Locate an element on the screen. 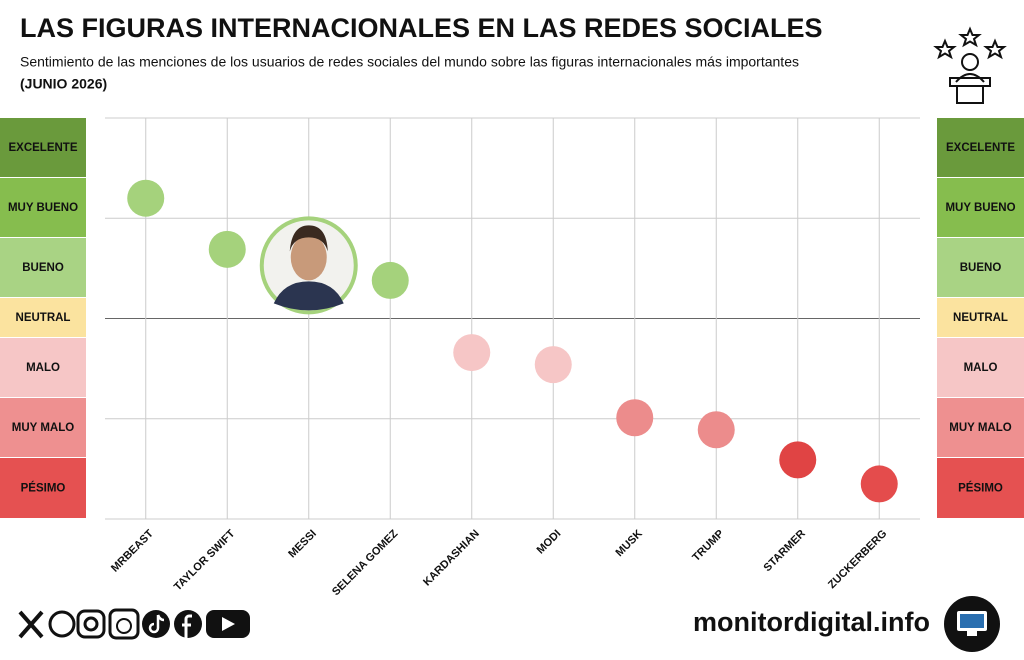 Image resolution: width=1024 pixels, height=660 pixels. x-tick-label: TAYLOR SWIFT is located at coordinates (205, 560).